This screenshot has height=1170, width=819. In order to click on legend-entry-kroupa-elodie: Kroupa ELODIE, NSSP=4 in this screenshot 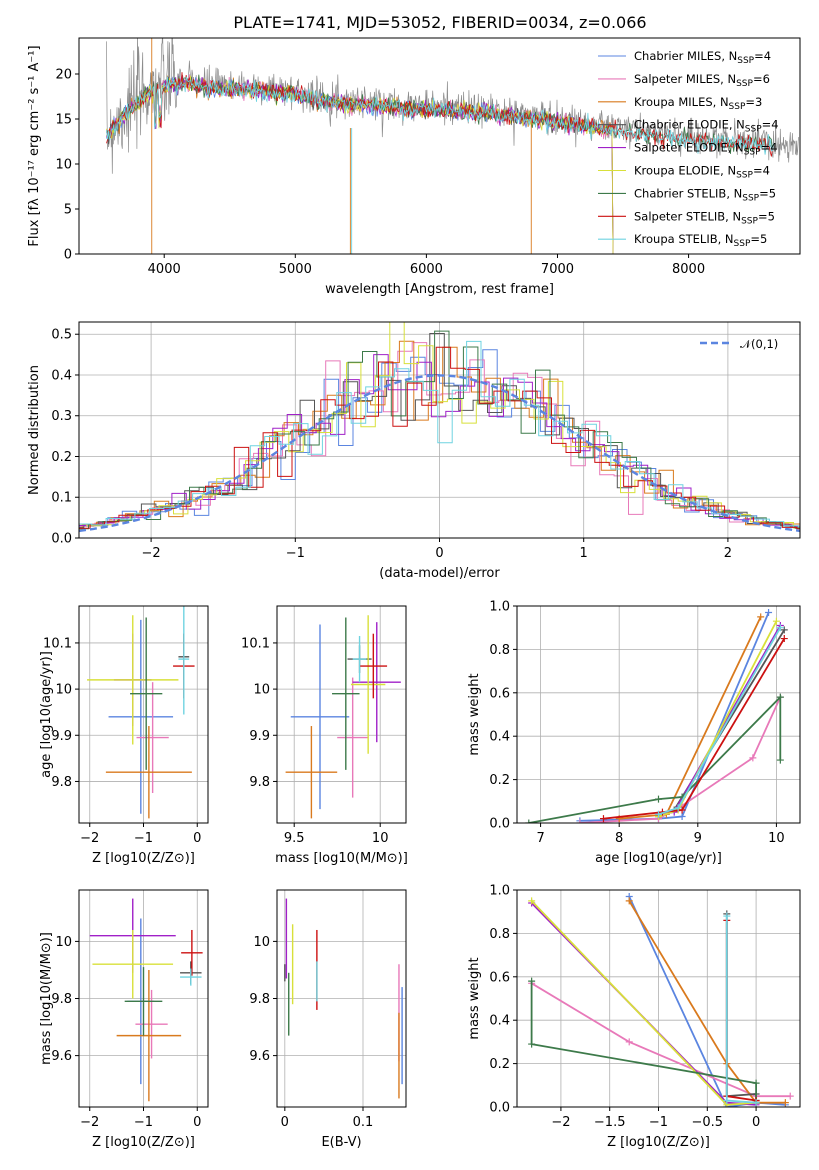, I will do `click(702, 172)`.